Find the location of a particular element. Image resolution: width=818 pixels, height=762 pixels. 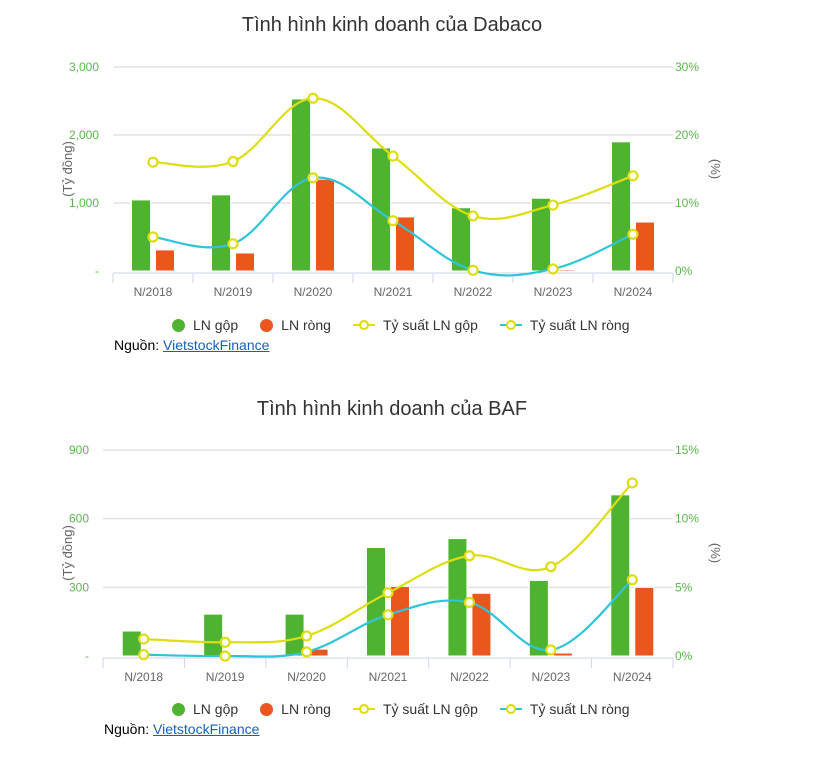

y-tick-label: 900 is located at coordinates (79, 450).